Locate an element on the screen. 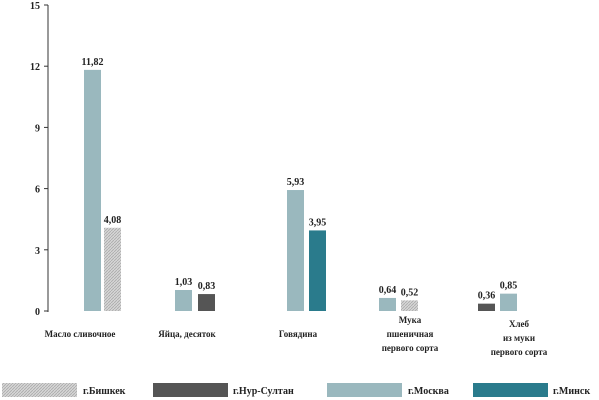  y-tick-label: 12 is located at coordinates (35, 67).